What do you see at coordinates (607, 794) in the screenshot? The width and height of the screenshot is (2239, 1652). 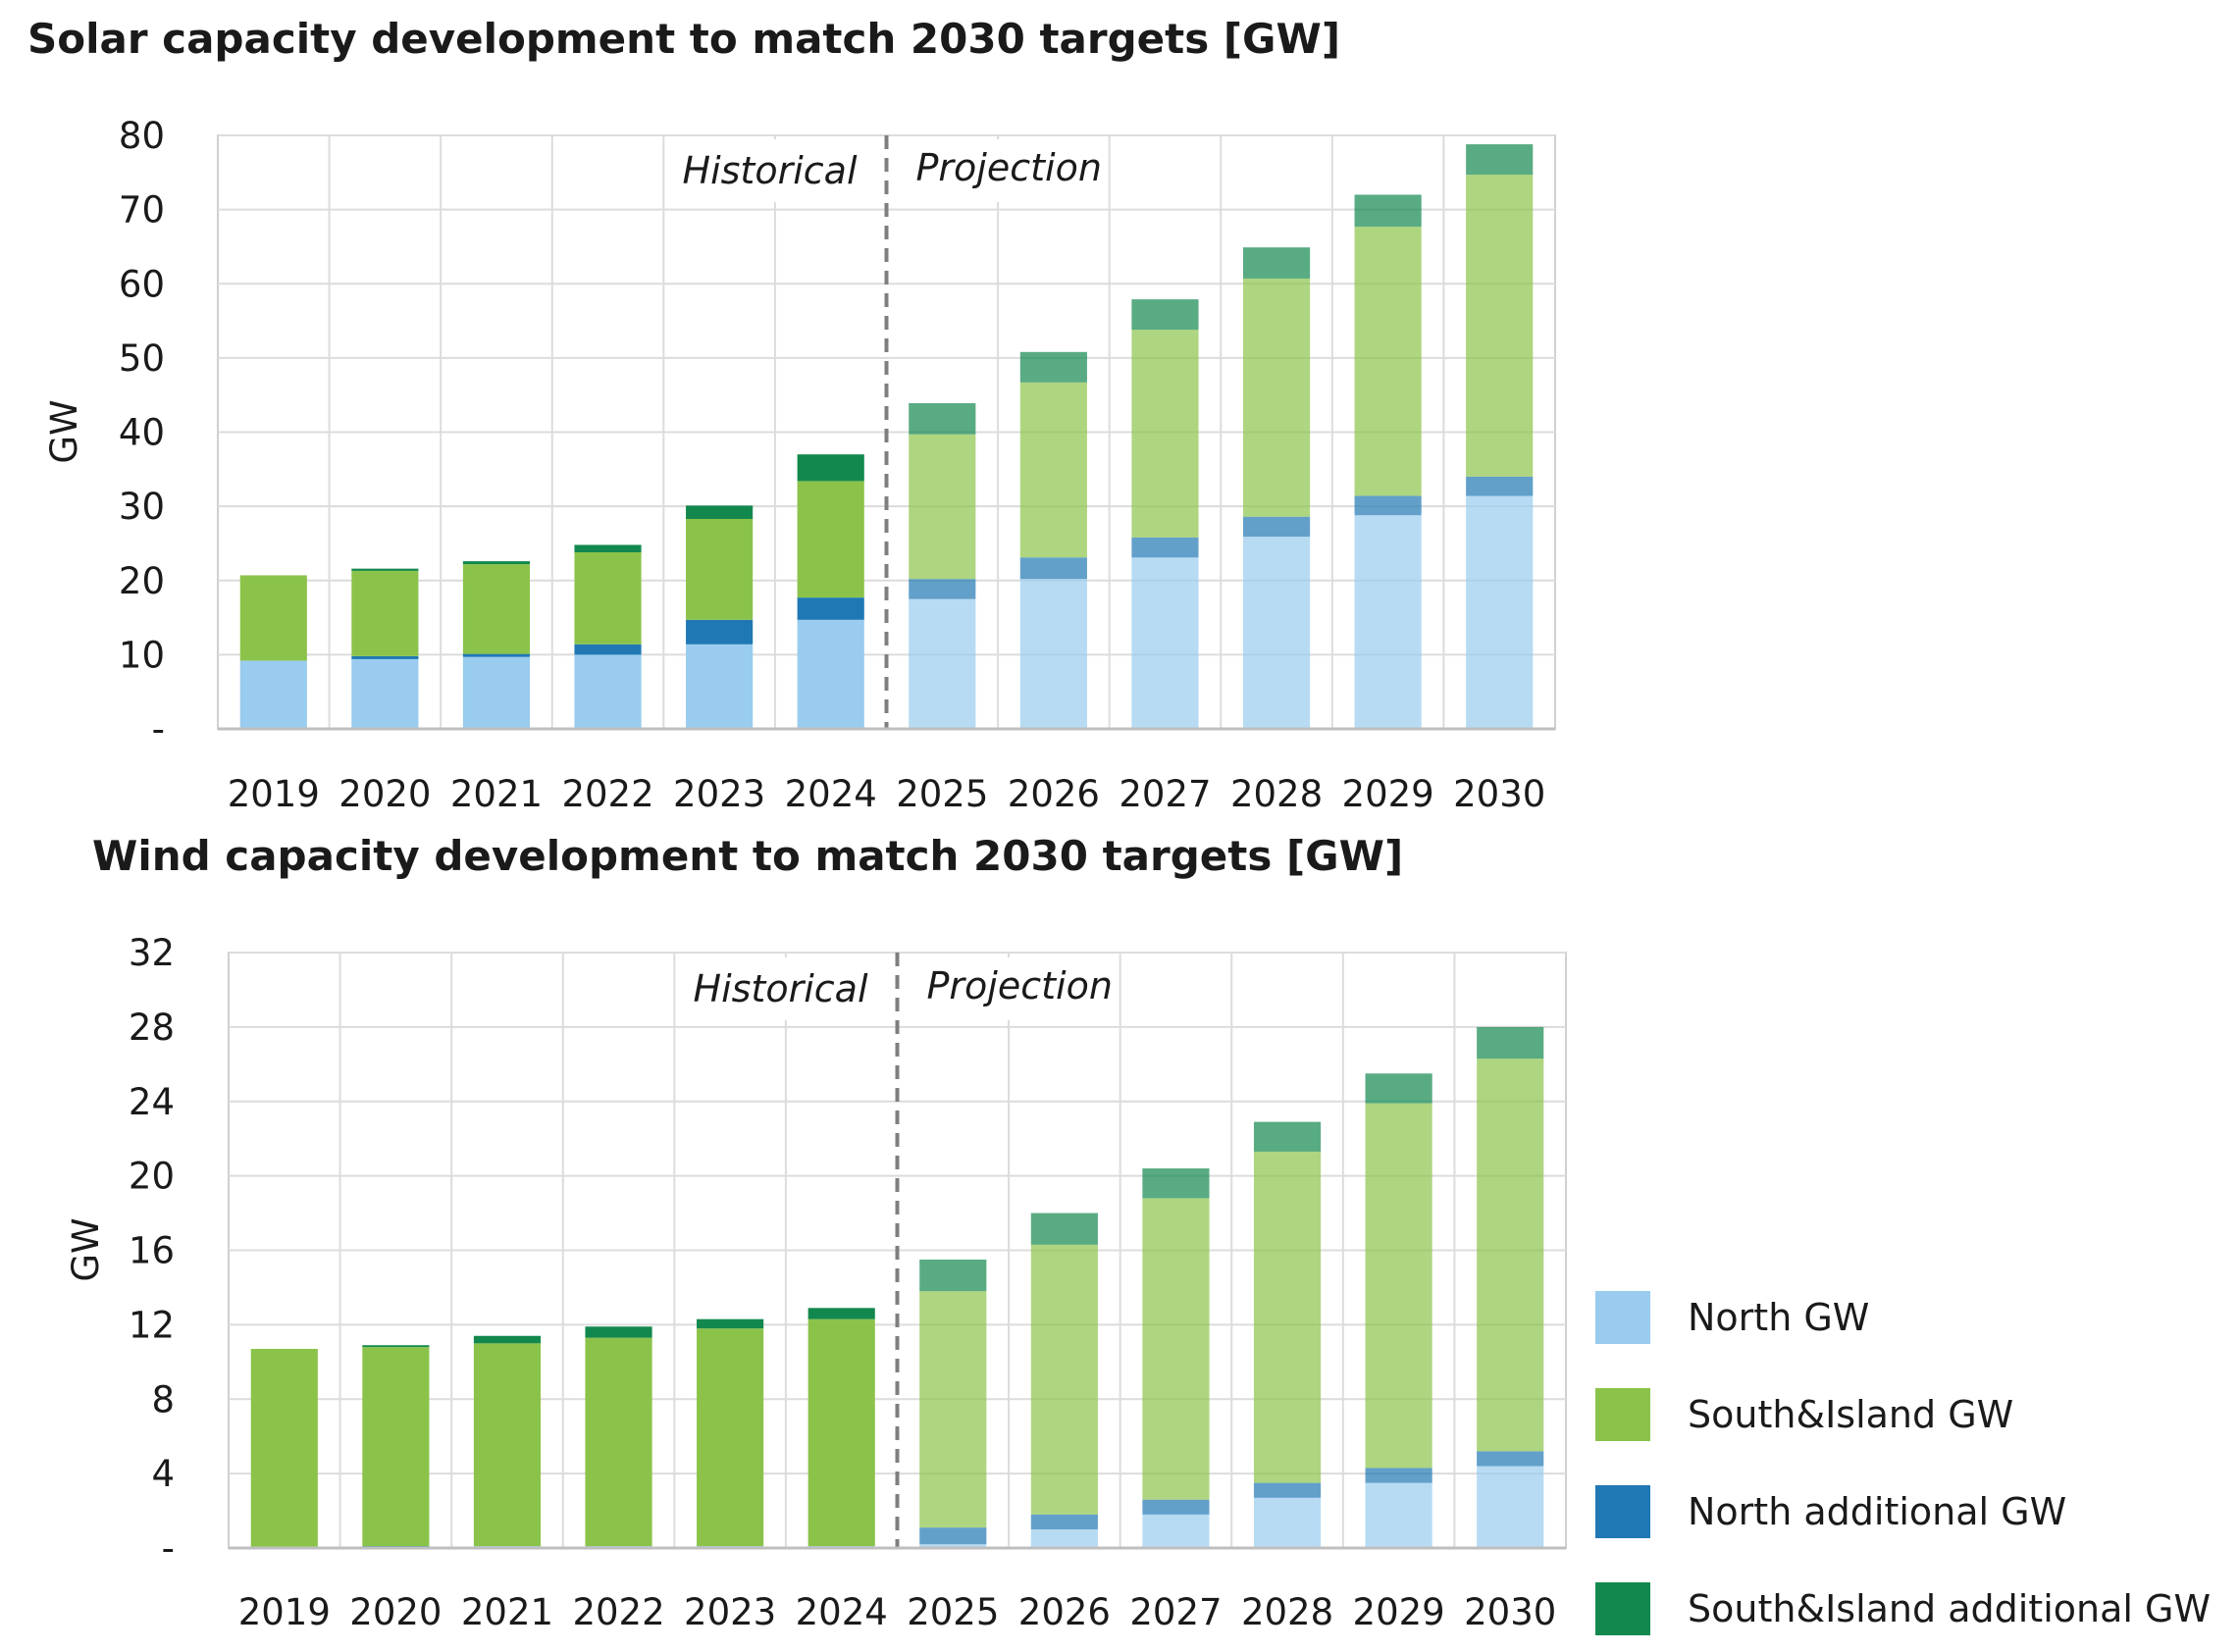 I see `solar-x-tick-label: 2022` at bounding box center [607, 794].